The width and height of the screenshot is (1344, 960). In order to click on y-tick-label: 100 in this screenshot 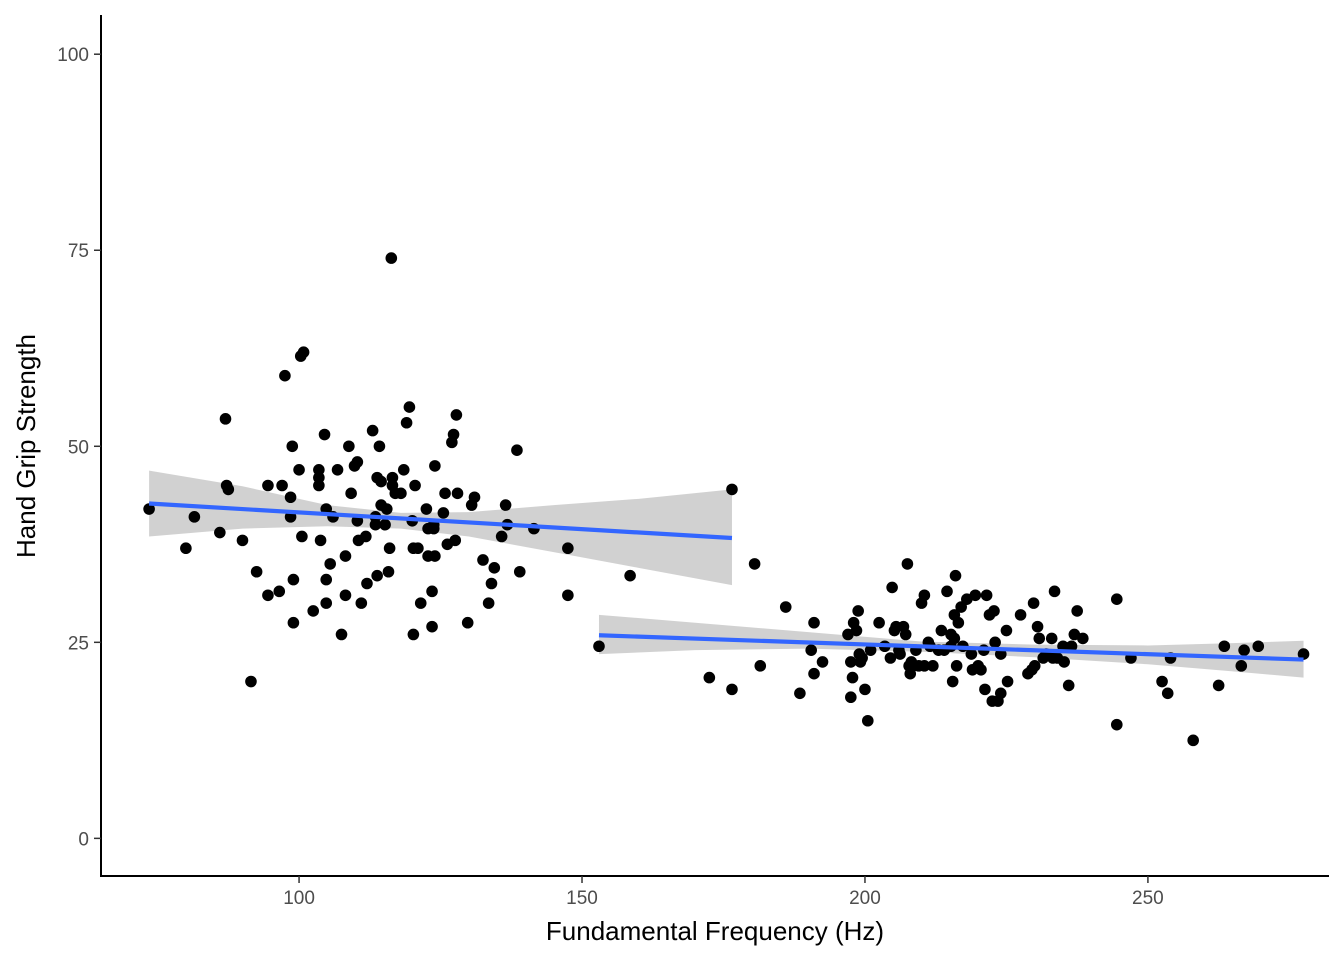, I will do `click(73, 55)`.